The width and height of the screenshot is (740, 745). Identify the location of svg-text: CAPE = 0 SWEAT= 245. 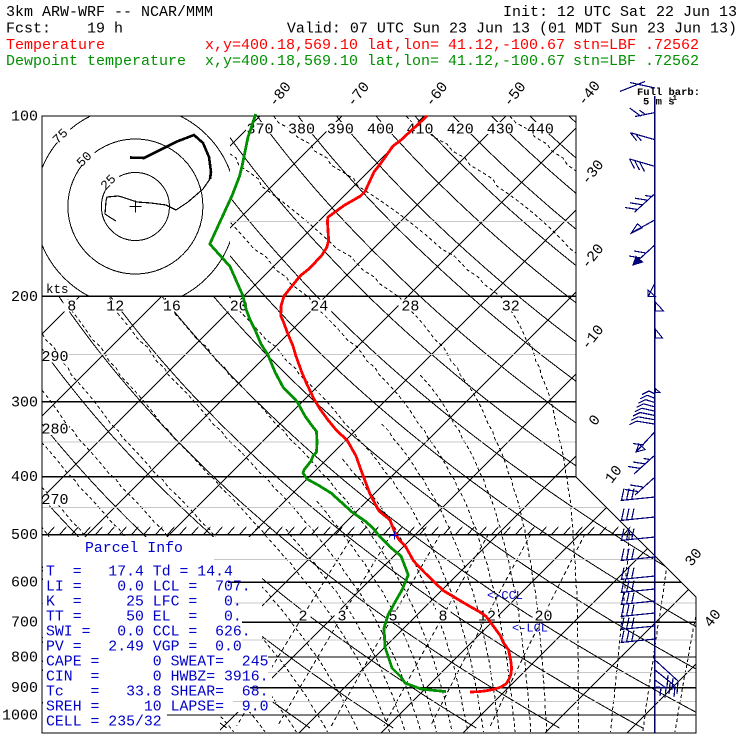
(157, 663).